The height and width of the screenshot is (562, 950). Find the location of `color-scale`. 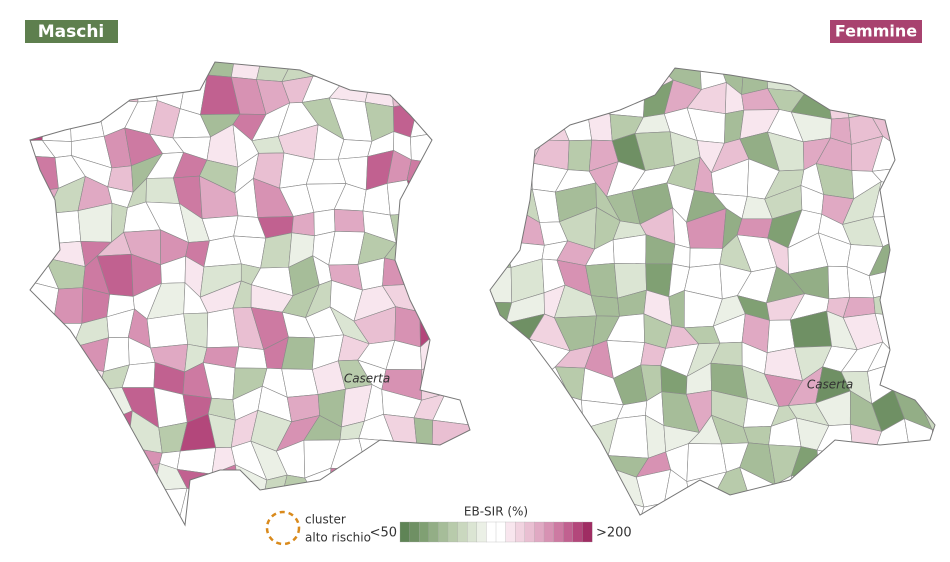

color-scale is located at coordinates (496, 532).